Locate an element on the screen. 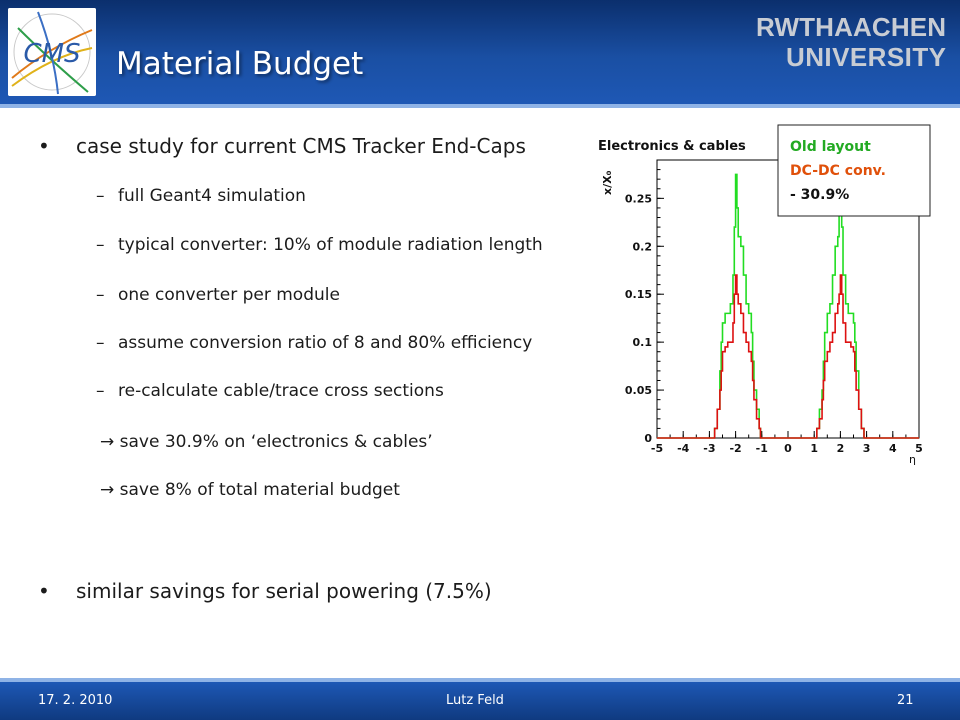 The height and width of the screenshot is (720, 960). slide-title: Material Budget is located at coordinates (240, 64).